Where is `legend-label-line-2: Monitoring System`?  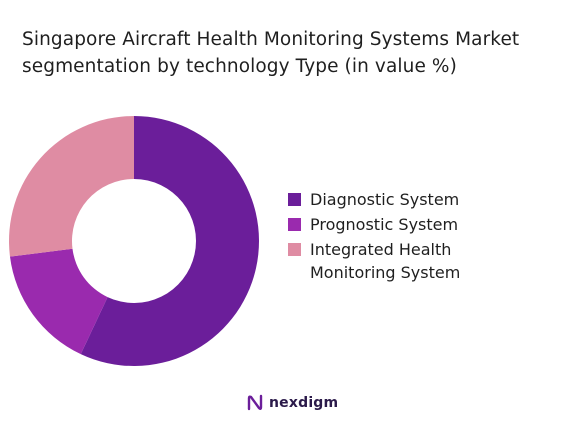 legend-label-line-2: Monitoring System is located at coordinates (385, 272).